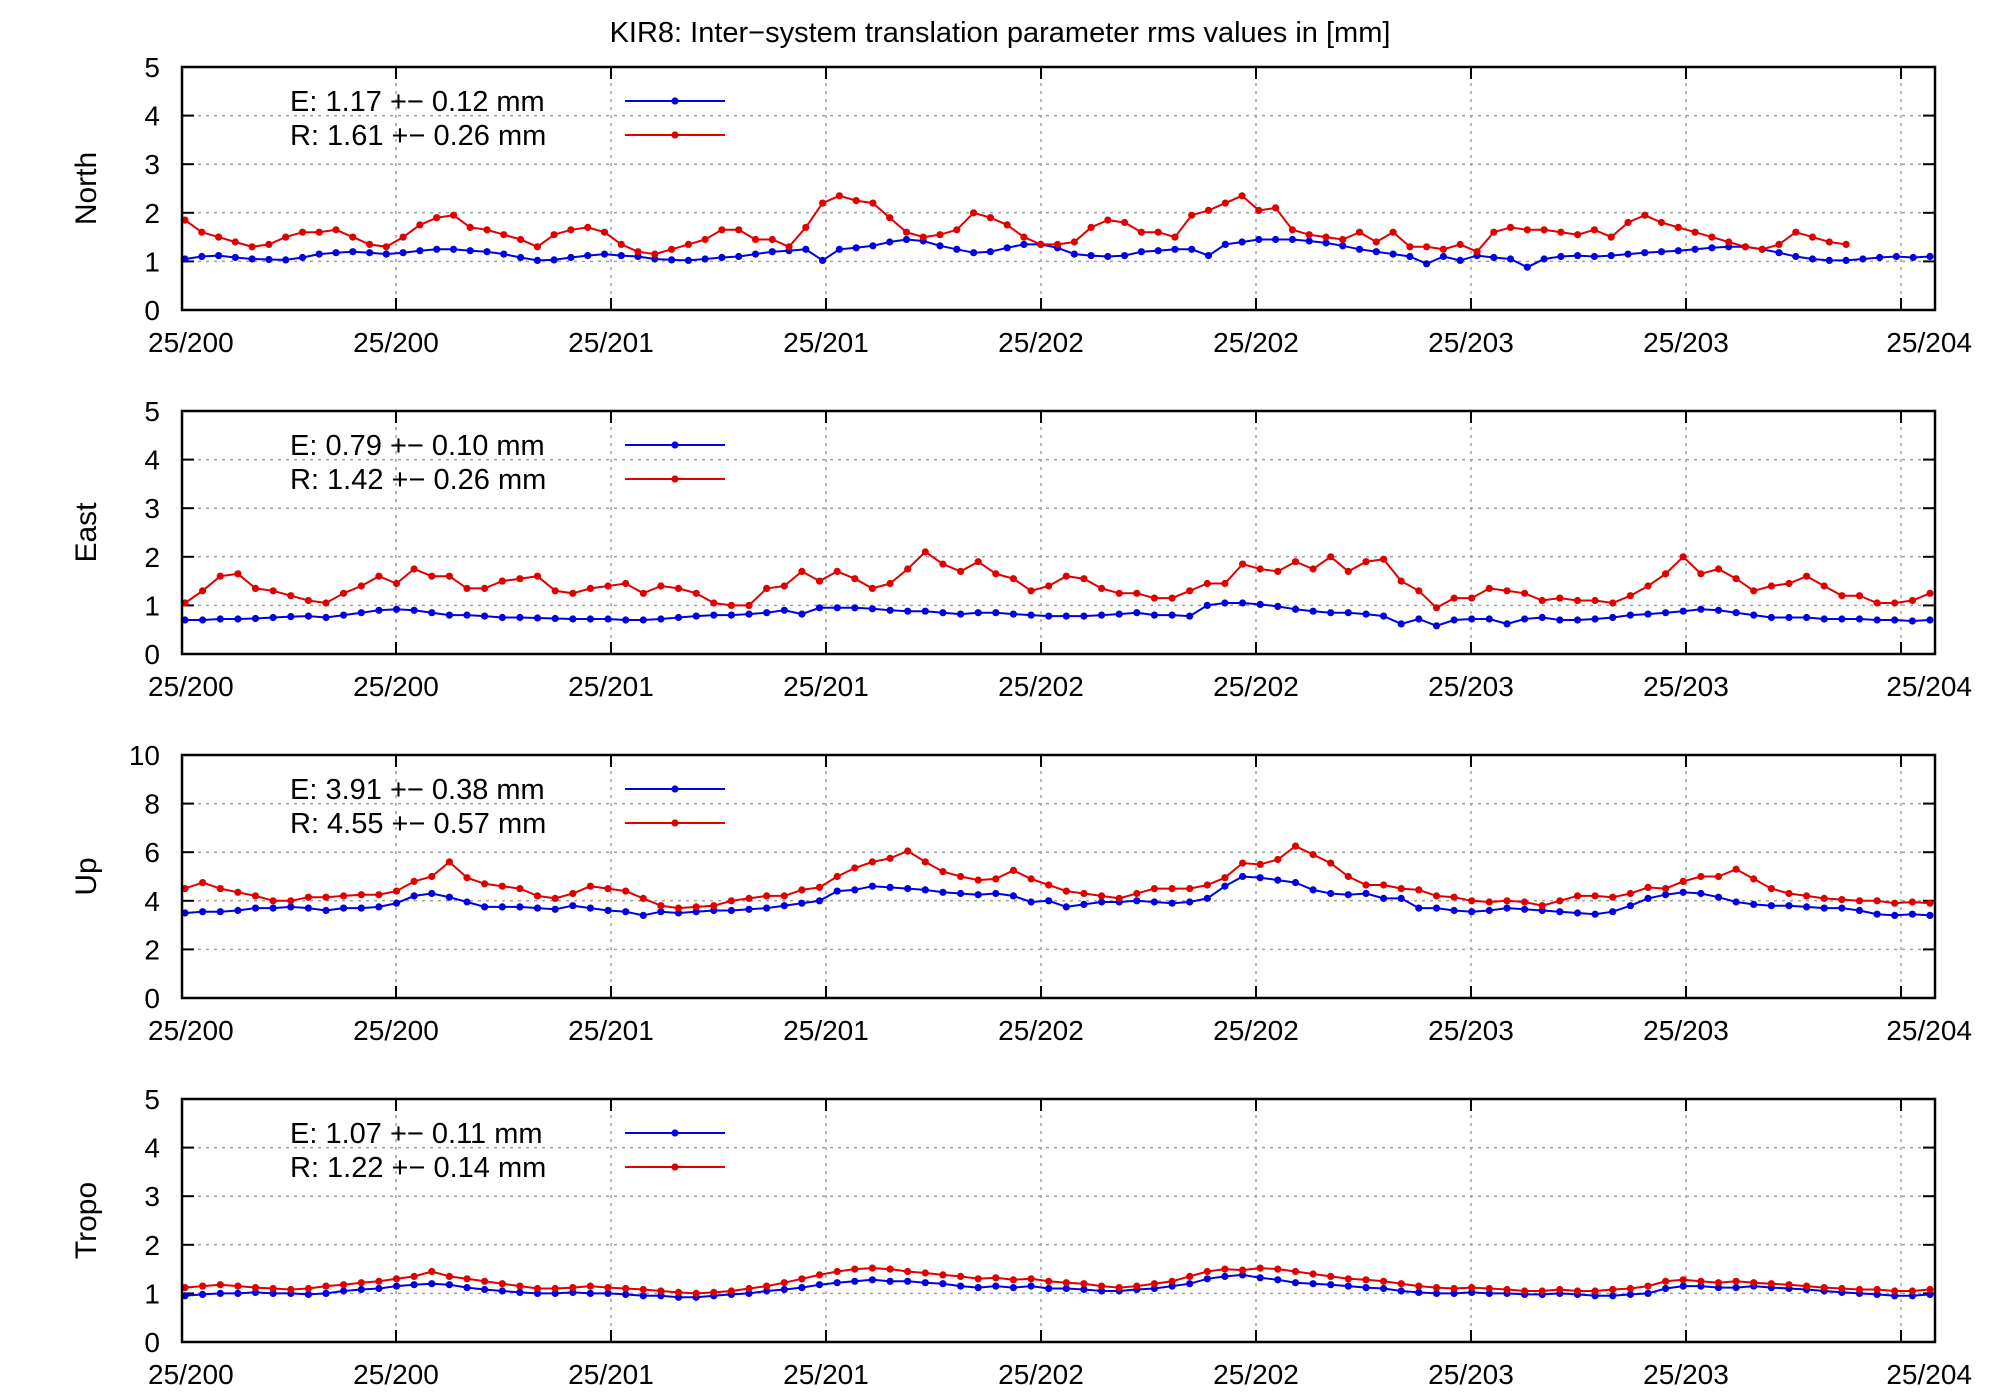 The height and width of the screenshot is (1400, 2000). What do you see at coordinates (418, 136) in the screenshot?
I see `legend-label-r: R: 1.61 +− 0.26 mm` at bounding box center [418, 136].